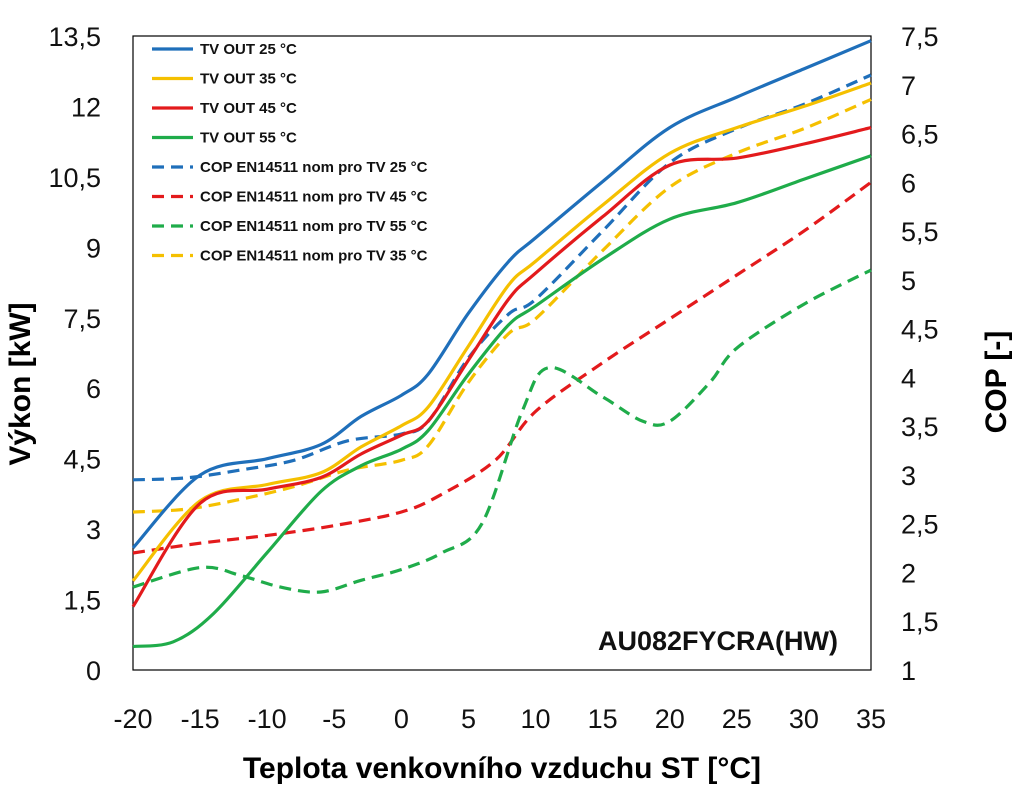 Image resolution: width=1024 pixels, height=787 pixels. Describe the element at coordinates (908, 86) in the screenshot. I see `y2-tick-label: 7` at that location.